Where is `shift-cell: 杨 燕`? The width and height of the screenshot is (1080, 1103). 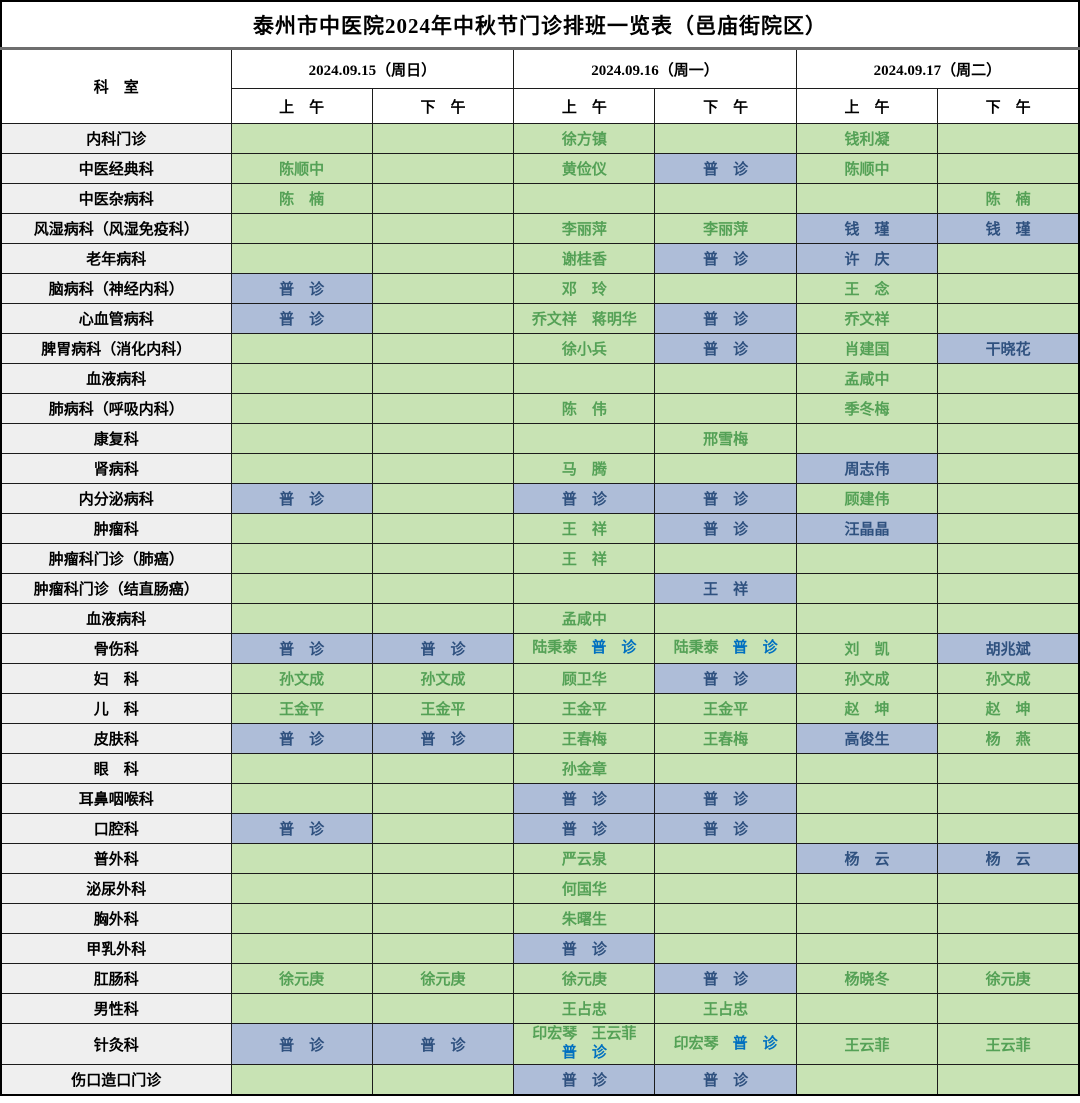 shift-cell: 杨 燕 is located at coordinates (1008, 738).